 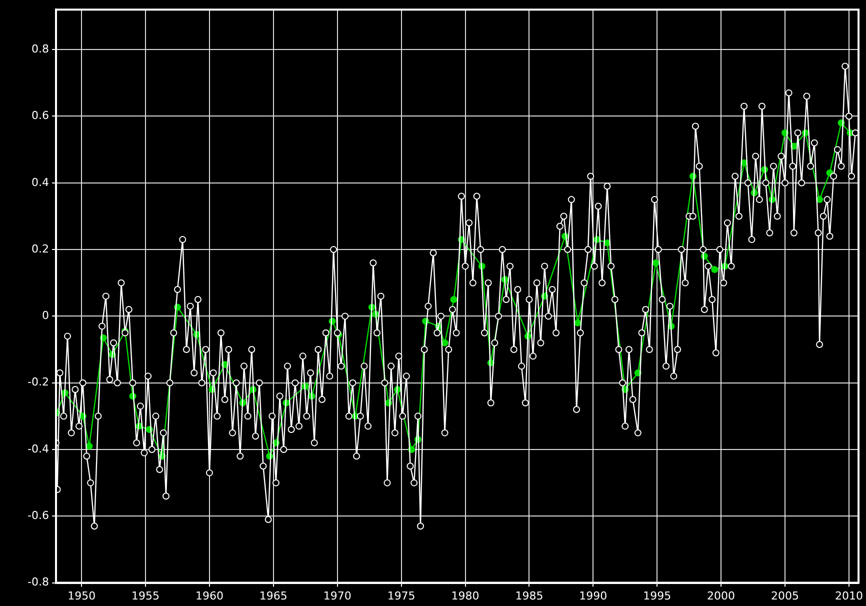 I want to click on y-tick-label: -0.4, so click(x=38, y=449).